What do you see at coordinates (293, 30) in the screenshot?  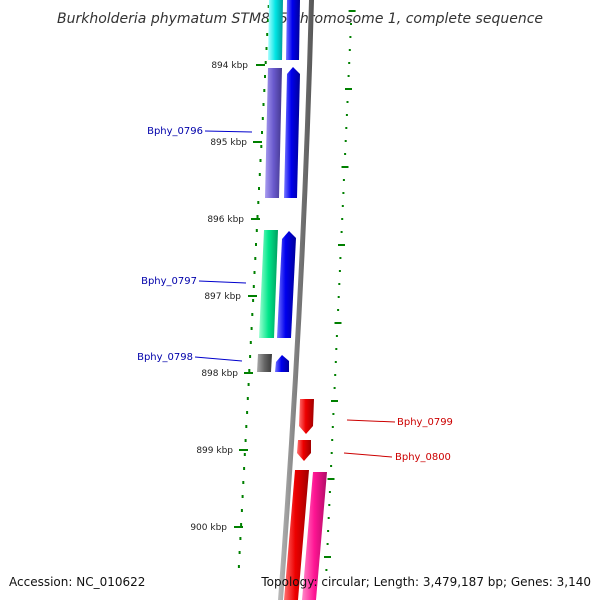 I see `cds-feature-top` at bounding box center [293, 30].